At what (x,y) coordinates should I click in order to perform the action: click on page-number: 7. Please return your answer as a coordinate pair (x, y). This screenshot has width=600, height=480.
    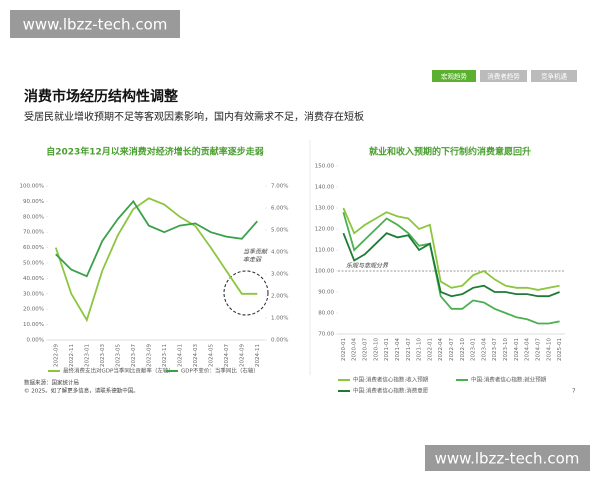
    Looking at the image, I should click on (574, 392).